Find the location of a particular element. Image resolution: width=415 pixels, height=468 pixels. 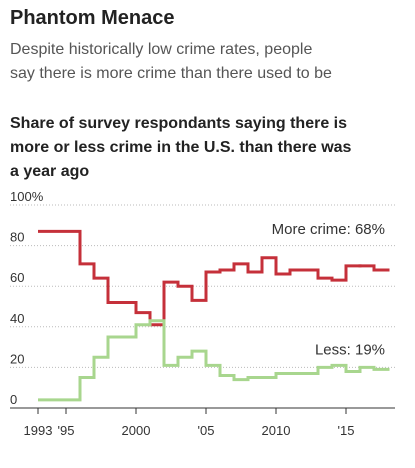

y-tick-label: 0 is located at coordinates (13, 399).